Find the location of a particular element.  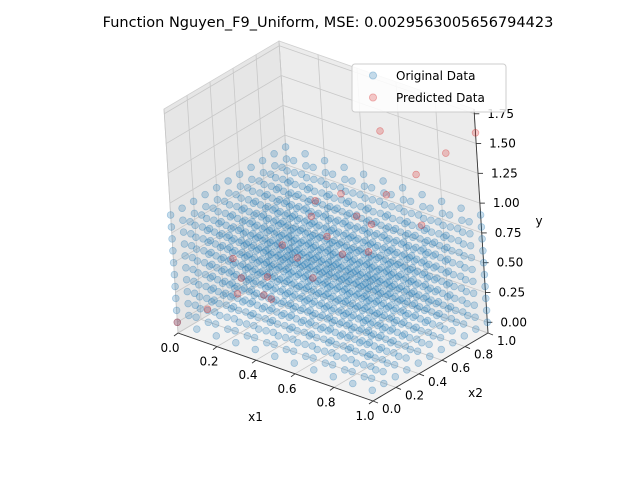

y-tick-label: 0.6 is located at coordinates (460, 368).